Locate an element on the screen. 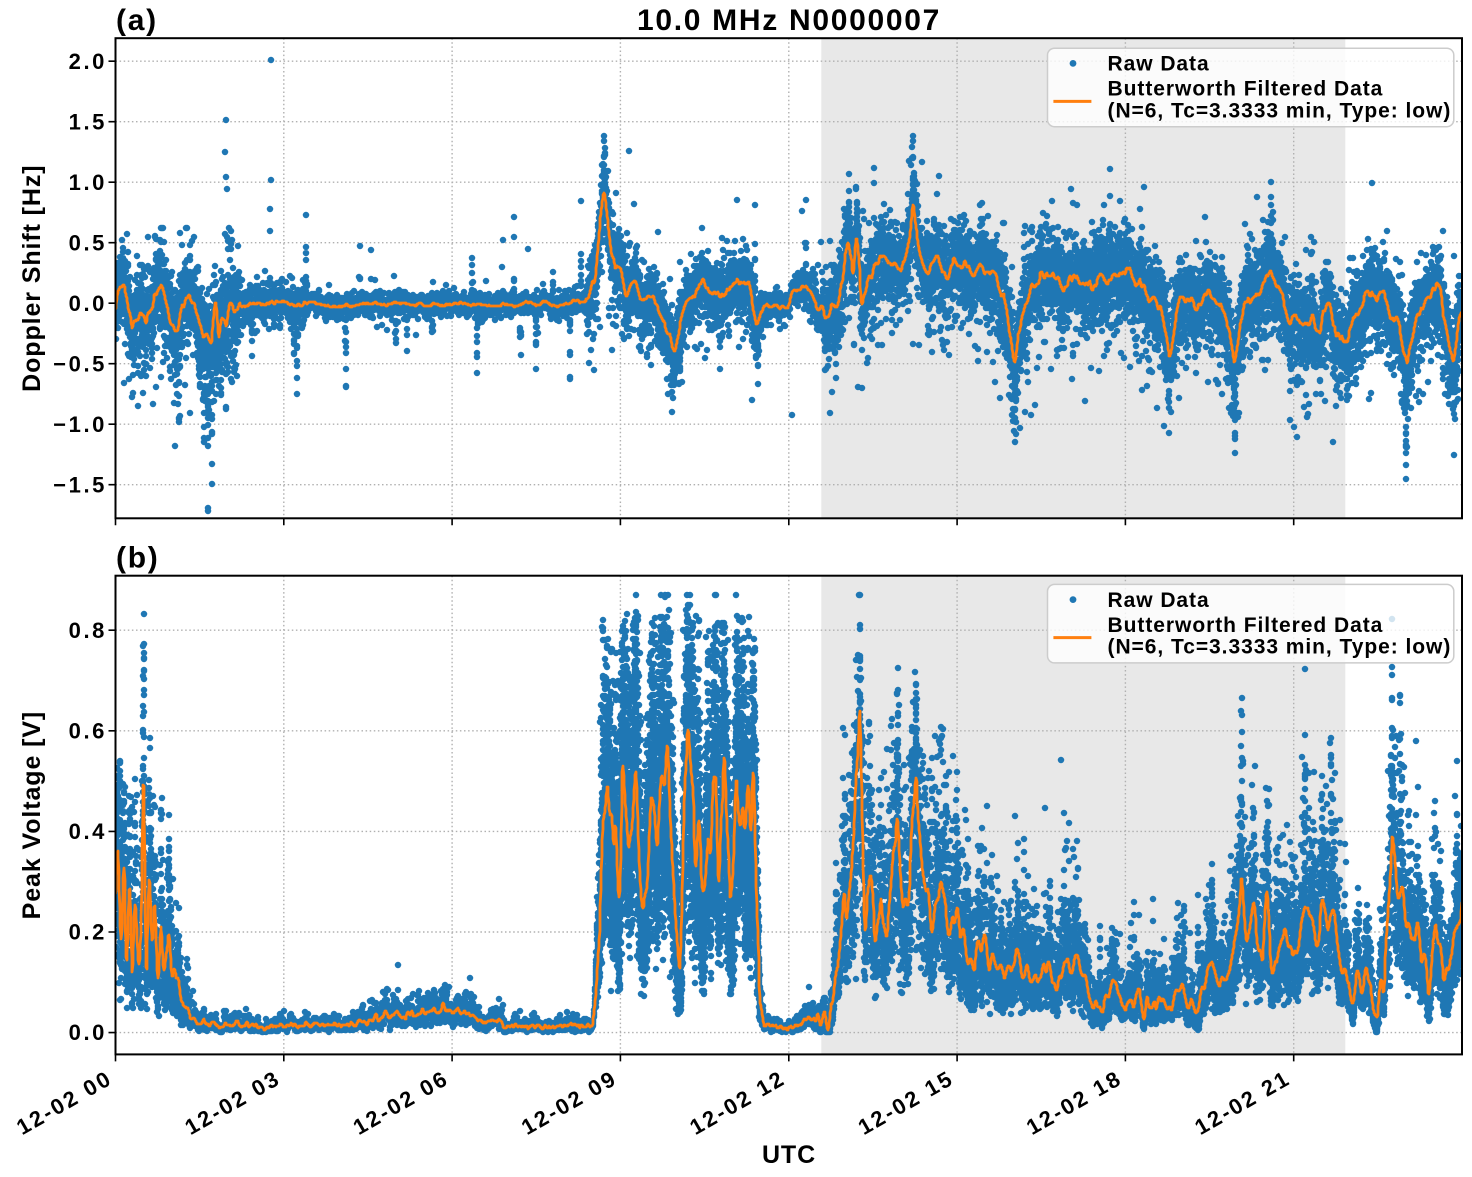 The image size is (1472, 1177). svg-text: 1.5 is located at coordinates (88, 121).